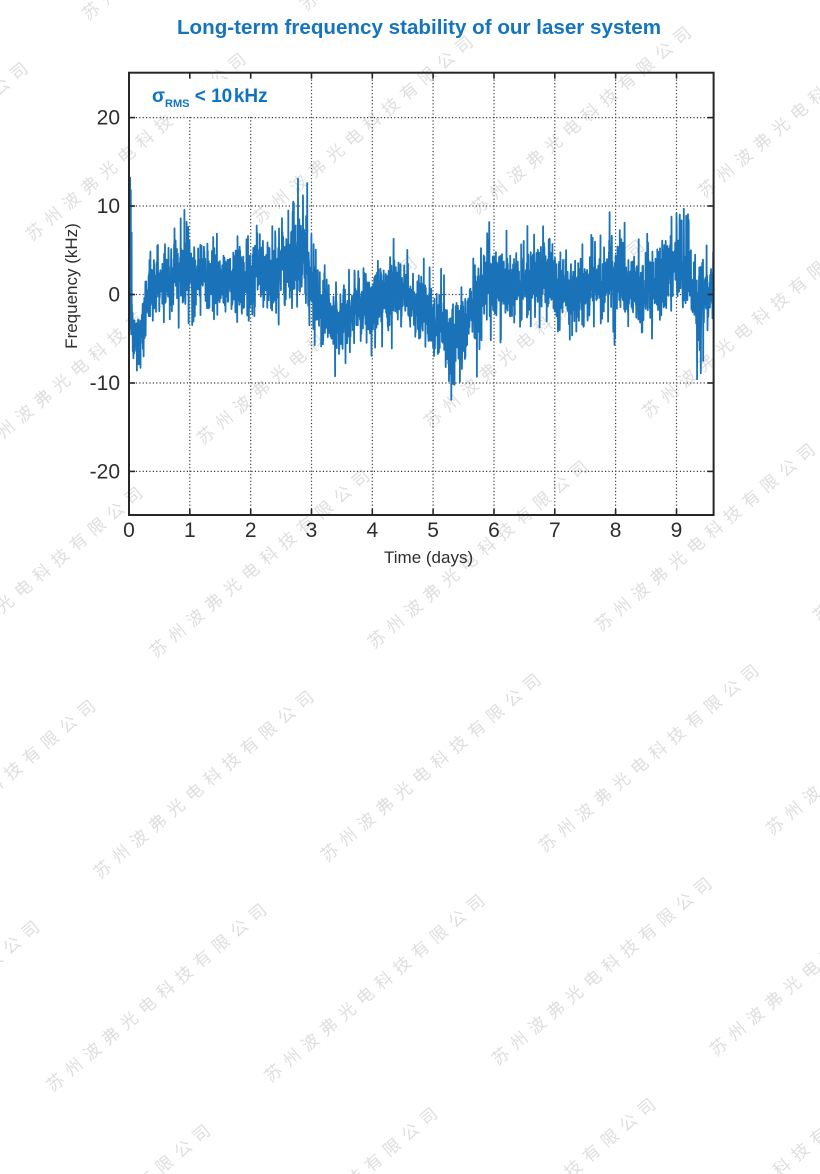 The height and width of the screenshot is (1174, 820). Describe the element at coordinates (555, 530) in the screenshot. I see `svg-text: 7` at that location.